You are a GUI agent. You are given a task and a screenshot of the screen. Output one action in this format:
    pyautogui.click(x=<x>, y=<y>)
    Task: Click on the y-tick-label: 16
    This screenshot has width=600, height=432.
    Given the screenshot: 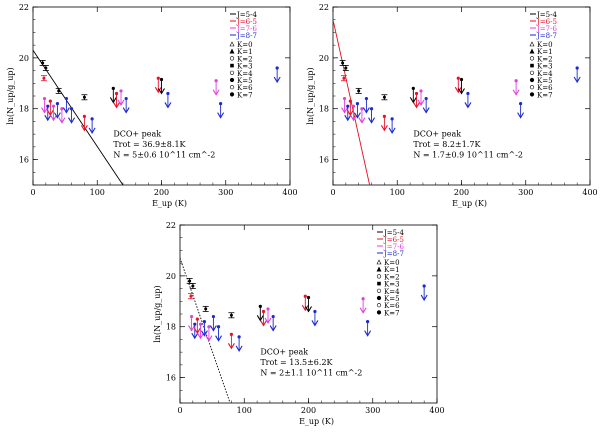 What is the action you would take?
    pyautogui.click(x=324, y=160)
    